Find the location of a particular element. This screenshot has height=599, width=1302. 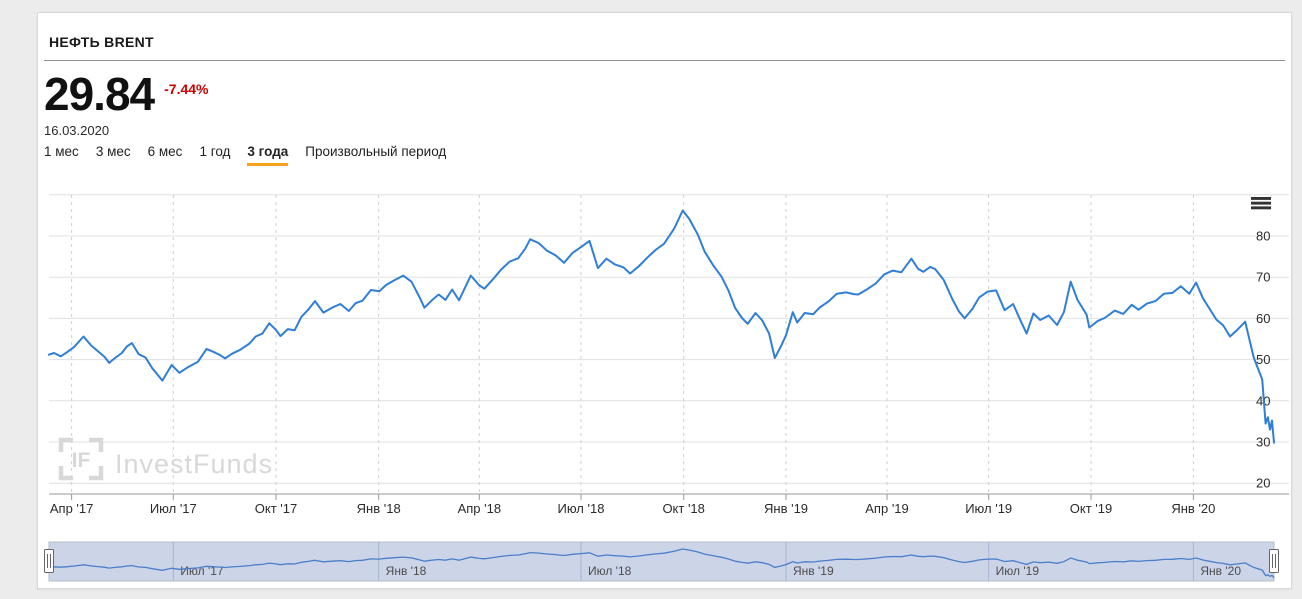

y-axis-label: 30 is located at coordinates (1263, 442).